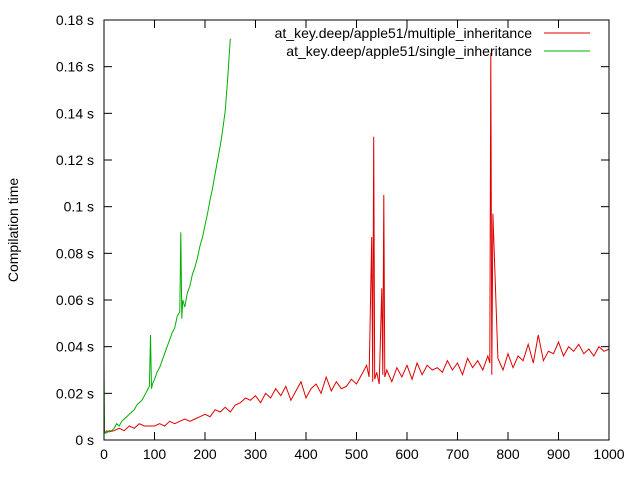 This screenshot has height=480, width=640. What do you see at coordinates (508, 454) in the screenshot?
I see `x-tick-label: 800` at bounding box center [508, 454].